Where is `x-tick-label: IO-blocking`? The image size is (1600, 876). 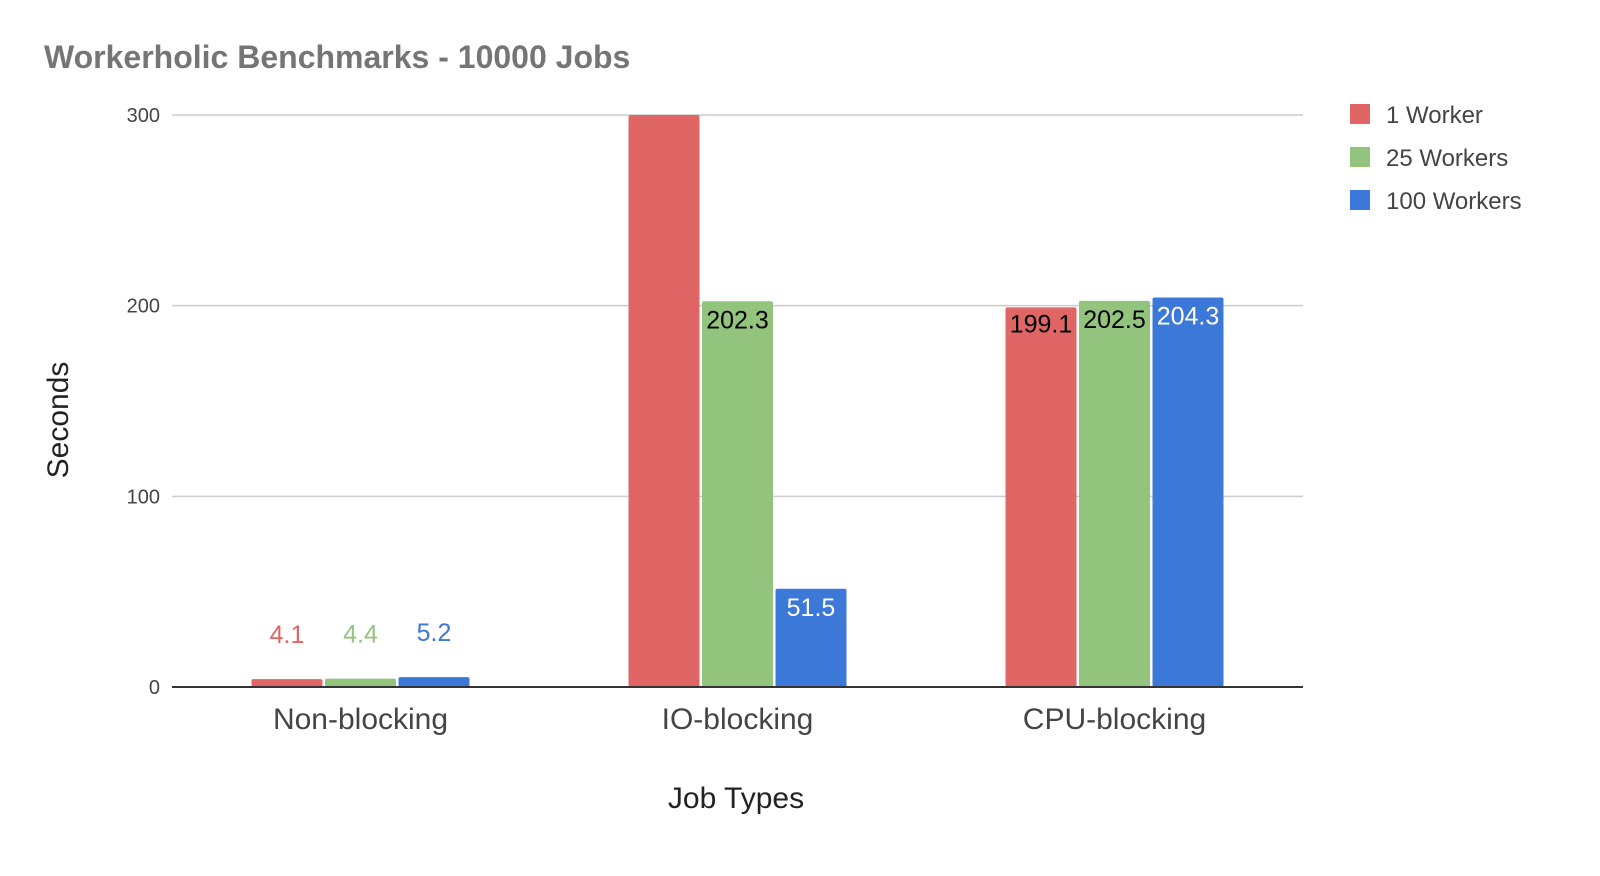 x-tick-label: IO-blocking is located at coordinates (738, 719).